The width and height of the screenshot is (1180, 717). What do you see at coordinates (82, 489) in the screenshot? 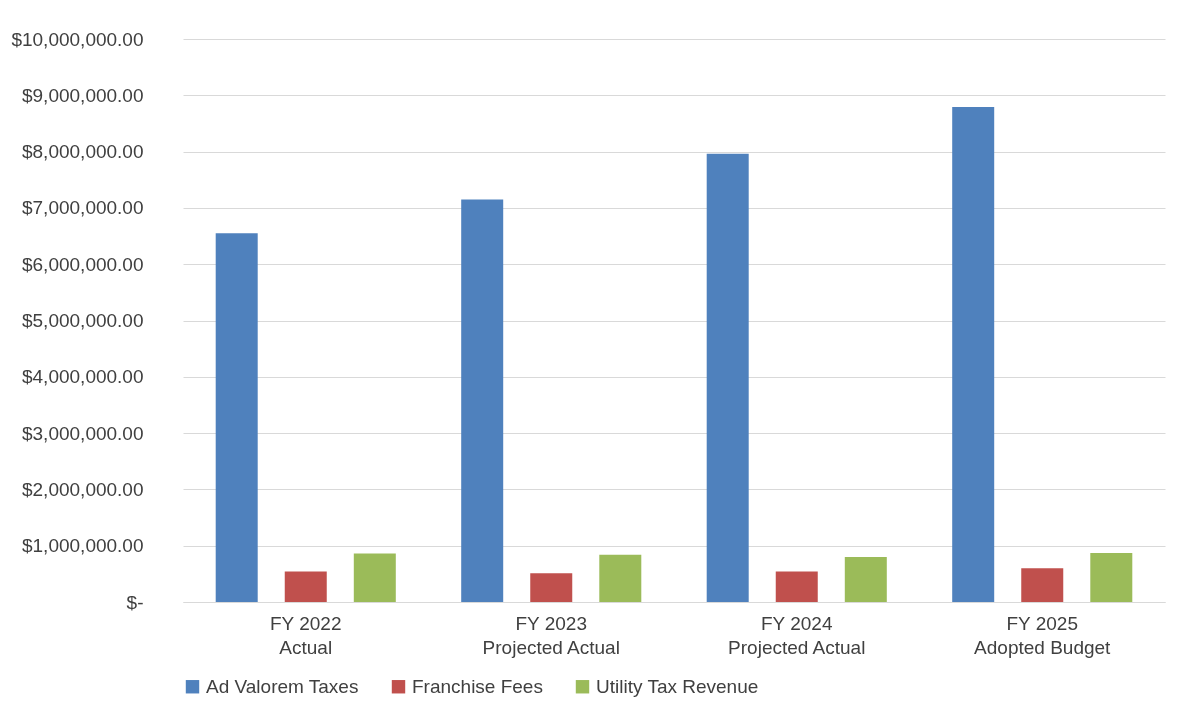
I see `y-tick-label: $2,000,000.00` at bounding box center [82, 489].